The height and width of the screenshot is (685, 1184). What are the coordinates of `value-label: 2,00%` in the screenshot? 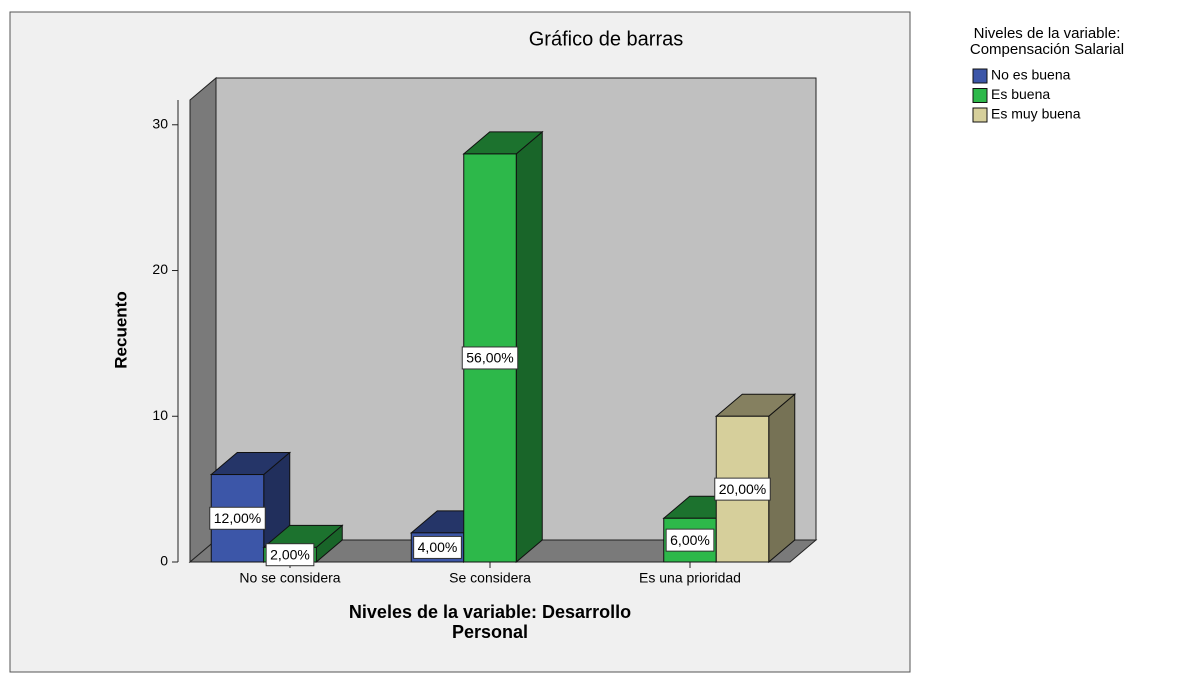 It's located at (290, 554).